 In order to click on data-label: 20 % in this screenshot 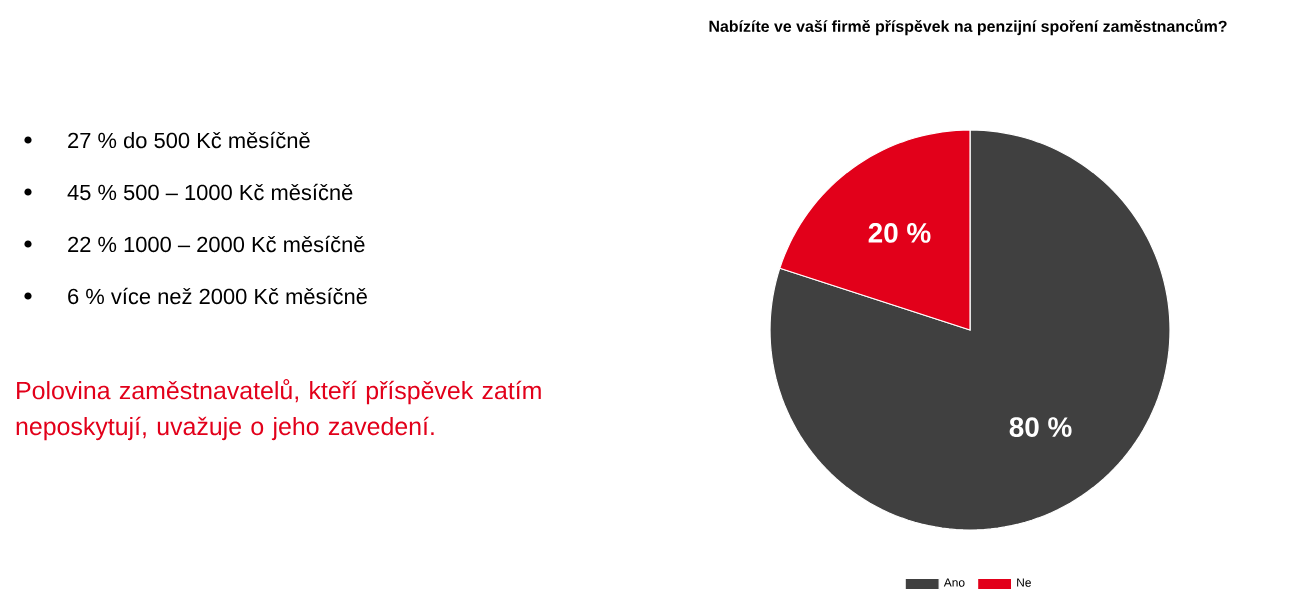, I will do `click(899, 233)`.